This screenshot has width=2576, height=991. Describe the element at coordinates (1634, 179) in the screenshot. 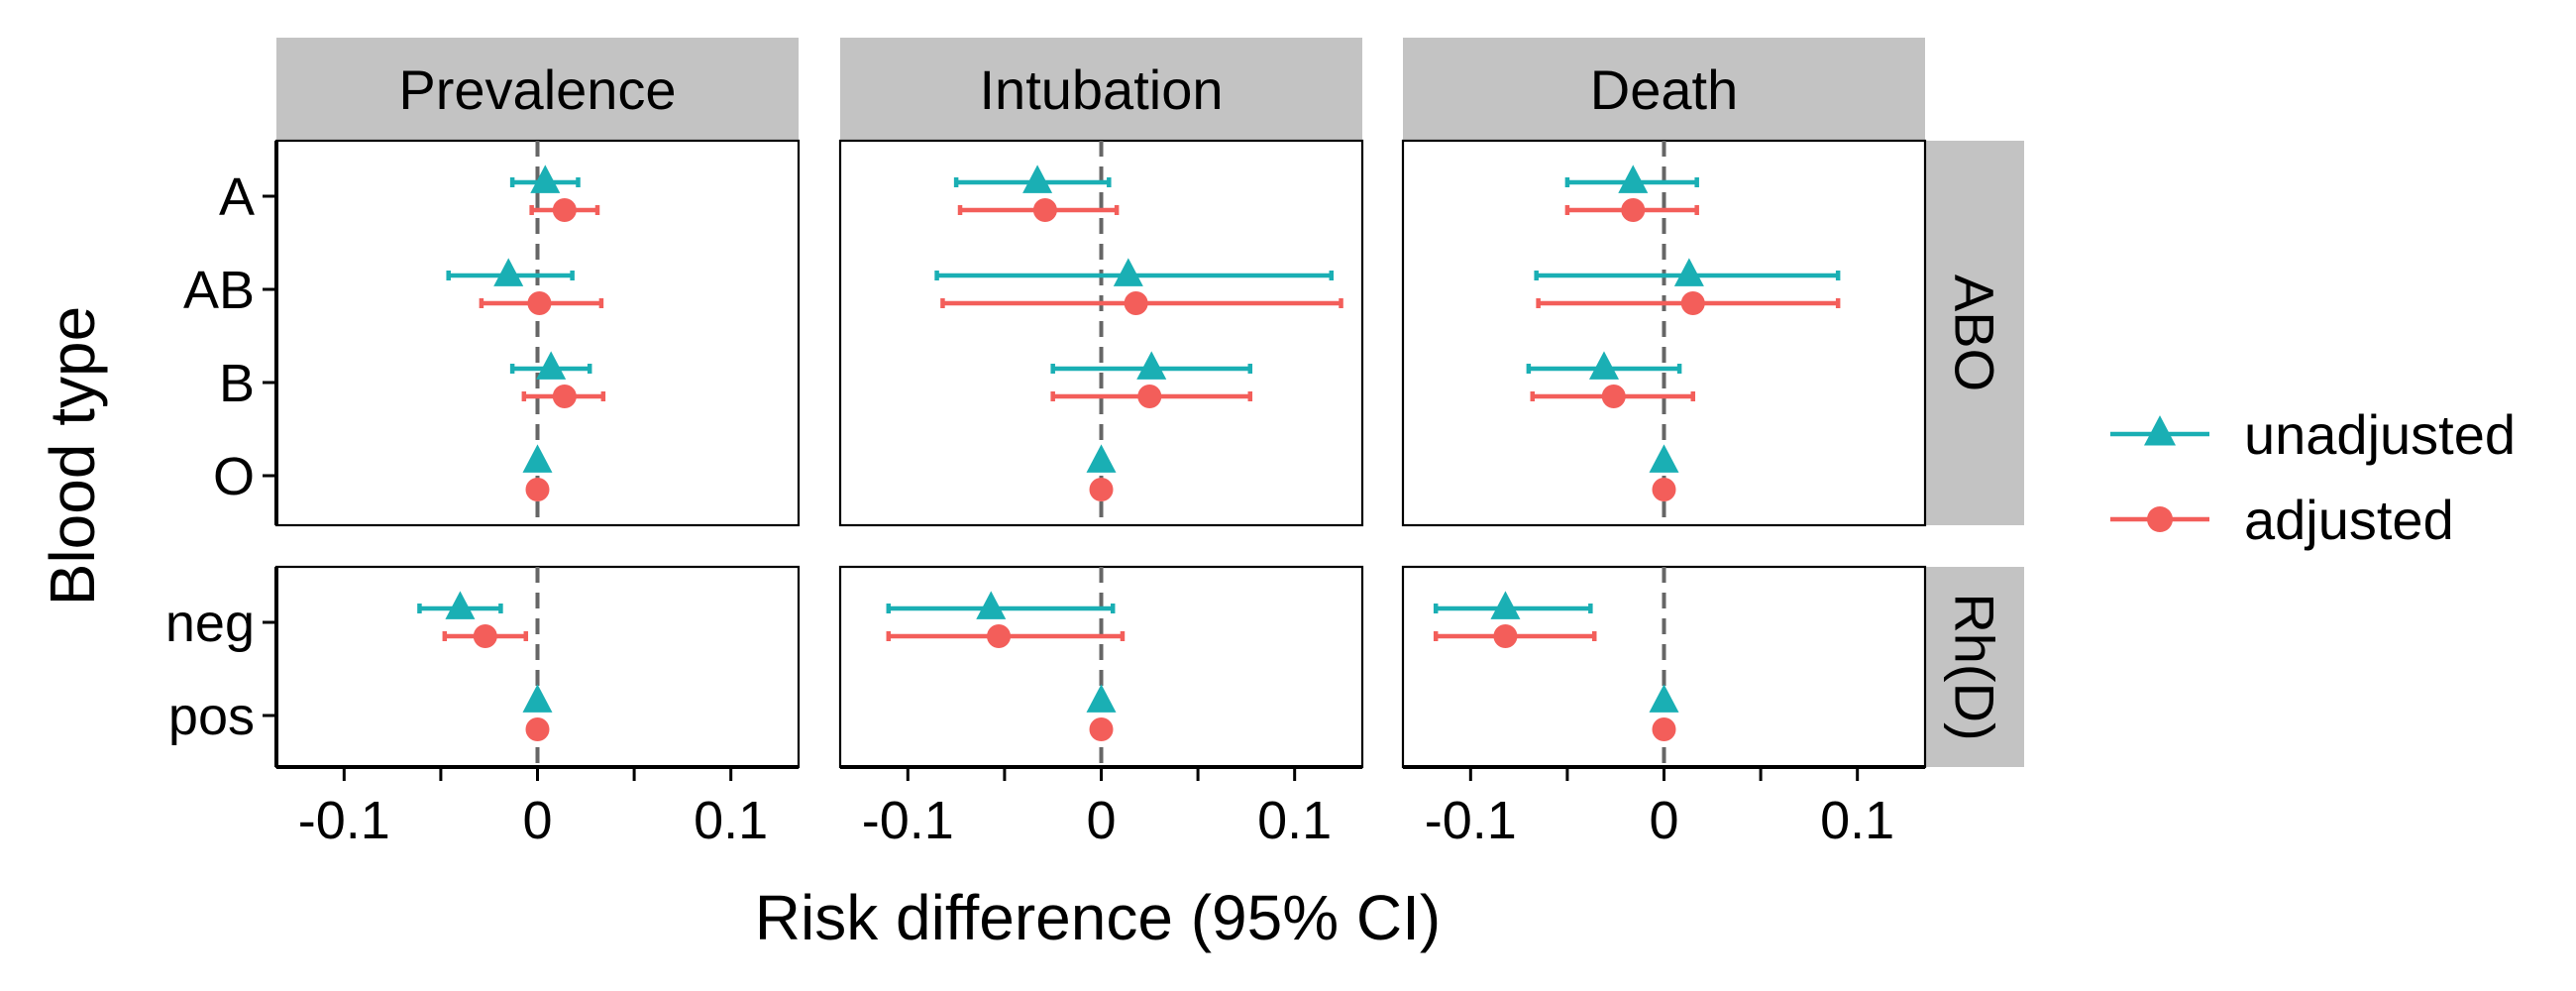

I see `point-unadjusted-death-a` at that location.